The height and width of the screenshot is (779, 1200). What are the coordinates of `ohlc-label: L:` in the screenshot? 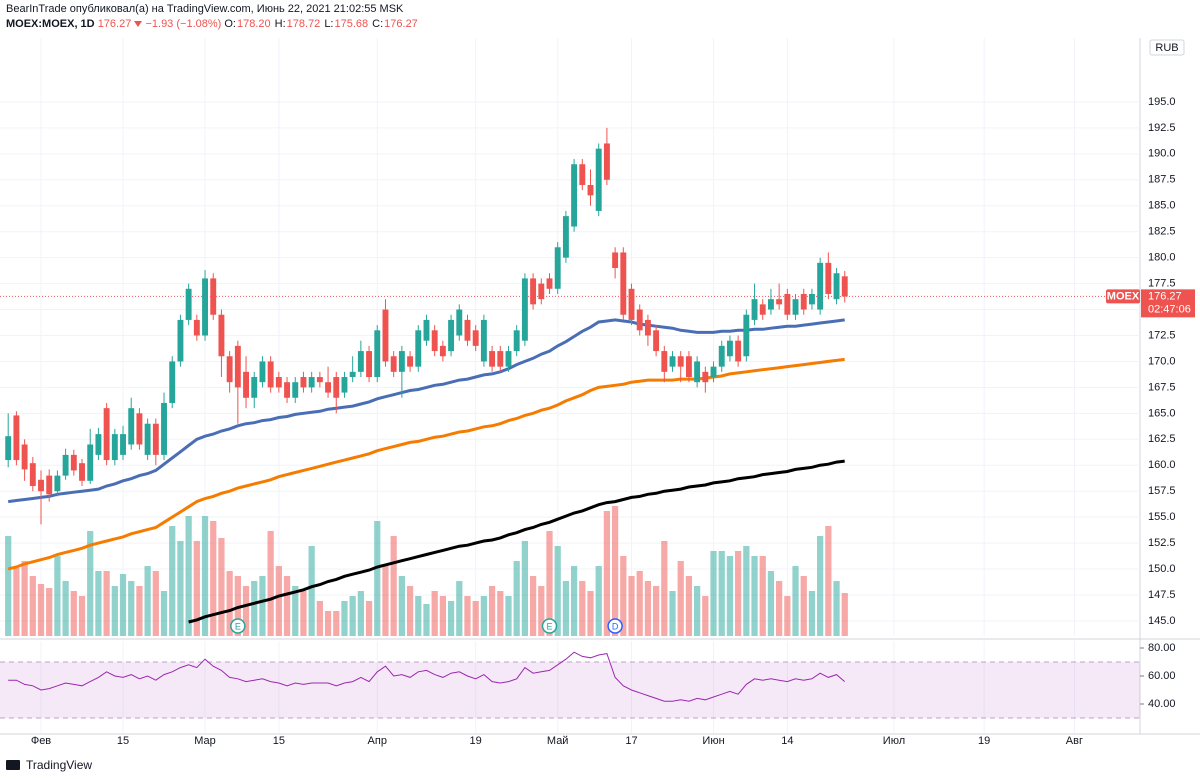 It's located at (329, 24).